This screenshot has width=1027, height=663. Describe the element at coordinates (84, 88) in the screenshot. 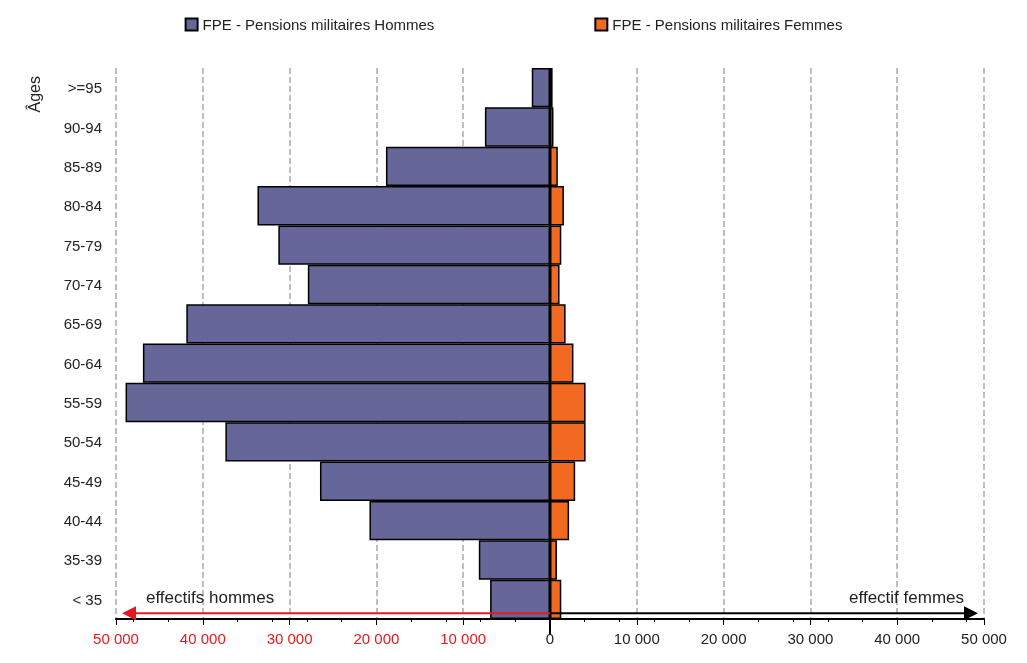

I see `y-tick-label: >=95` at that location.